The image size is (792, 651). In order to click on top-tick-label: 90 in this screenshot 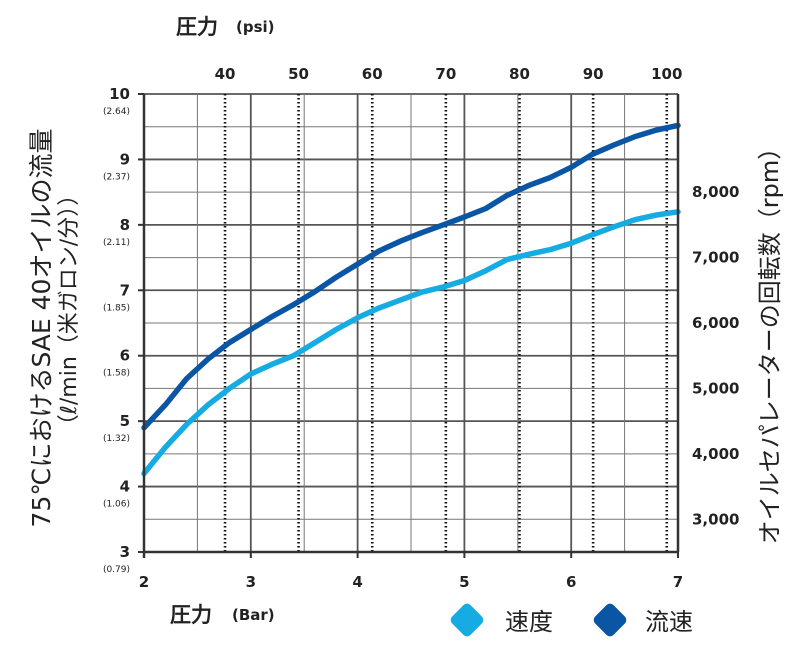, I will do `click(593, 74)`.